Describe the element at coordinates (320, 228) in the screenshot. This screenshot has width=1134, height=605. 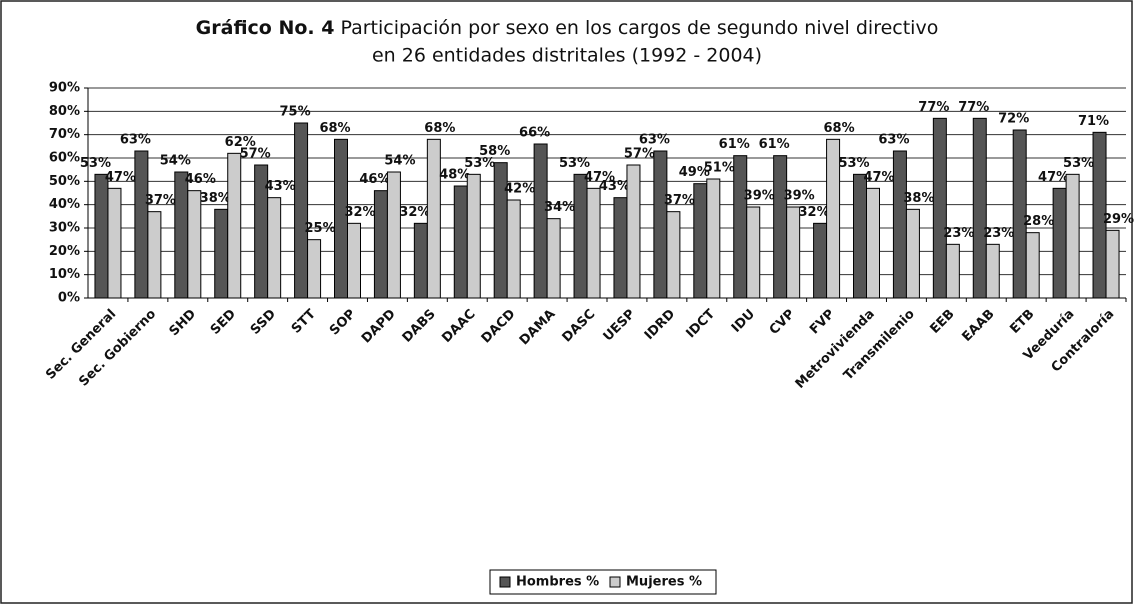
I see `data-label: 25%` at that location.